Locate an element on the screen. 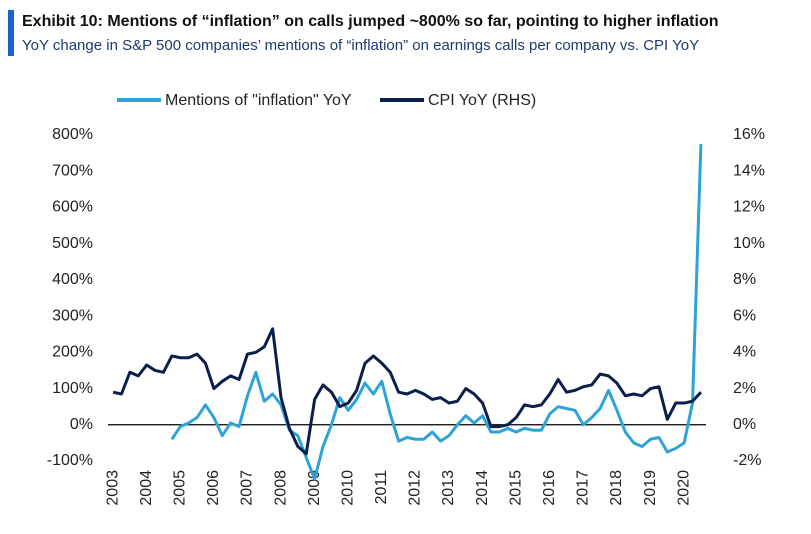  x-tick-label: 2006 is located at coordinates (213, 488).